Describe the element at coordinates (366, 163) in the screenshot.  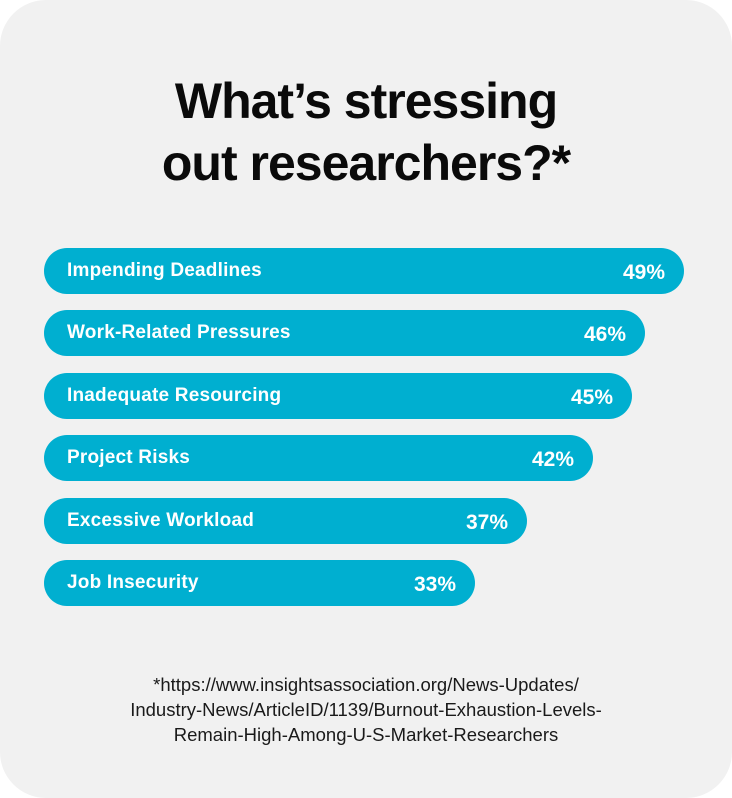
I see `chart-title-line-2: out researchers?*` at that location.